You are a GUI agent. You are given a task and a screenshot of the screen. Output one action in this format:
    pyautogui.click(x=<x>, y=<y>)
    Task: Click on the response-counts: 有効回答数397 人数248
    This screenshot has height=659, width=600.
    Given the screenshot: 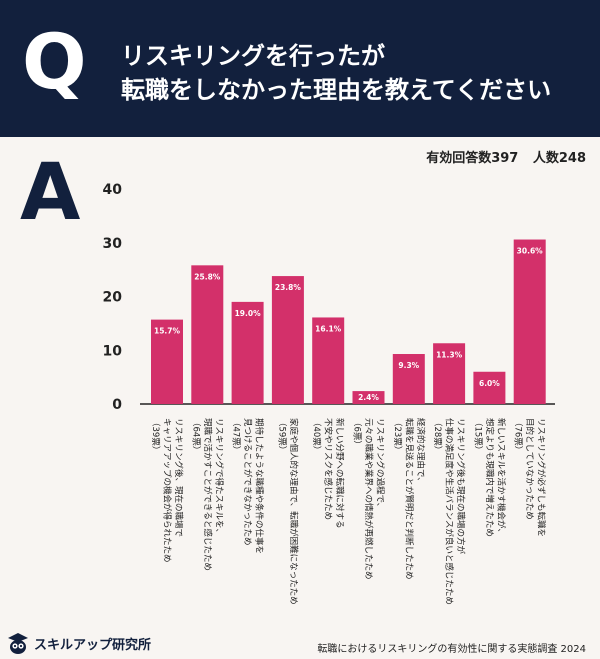 What is the action you would take?
    pyautogui.click(x=501, y=156)
    